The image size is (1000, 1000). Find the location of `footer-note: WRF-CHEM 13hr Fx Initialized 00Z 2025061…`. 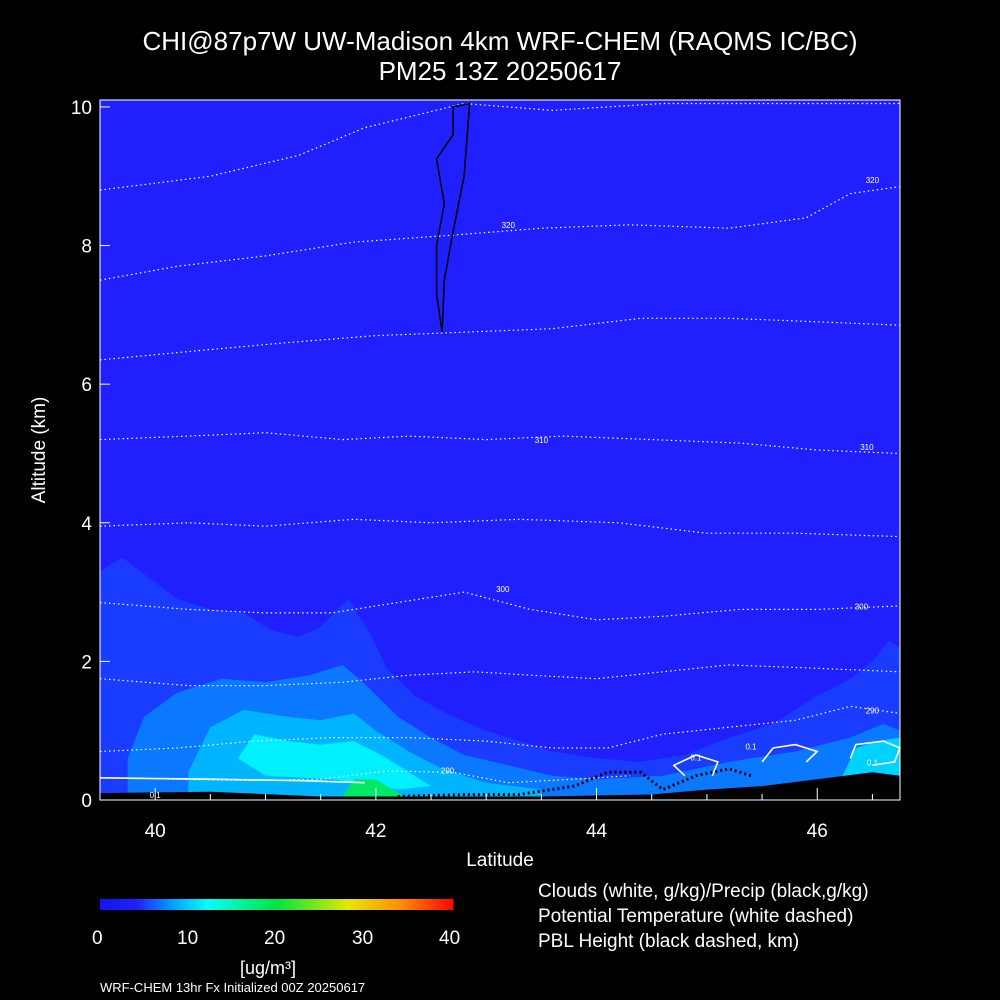

footer-note: WRF-CHEM 13hr Fx Initialized 00Z 2025061… is located at coordinates (233, 987).